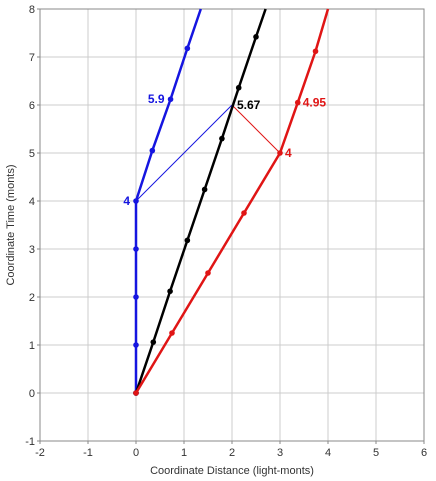 This screenshot has width=436, height=481. Describe the element at coordinates (156, 99) in the screenshot. I see `annotation-label: 5.9` at that location.